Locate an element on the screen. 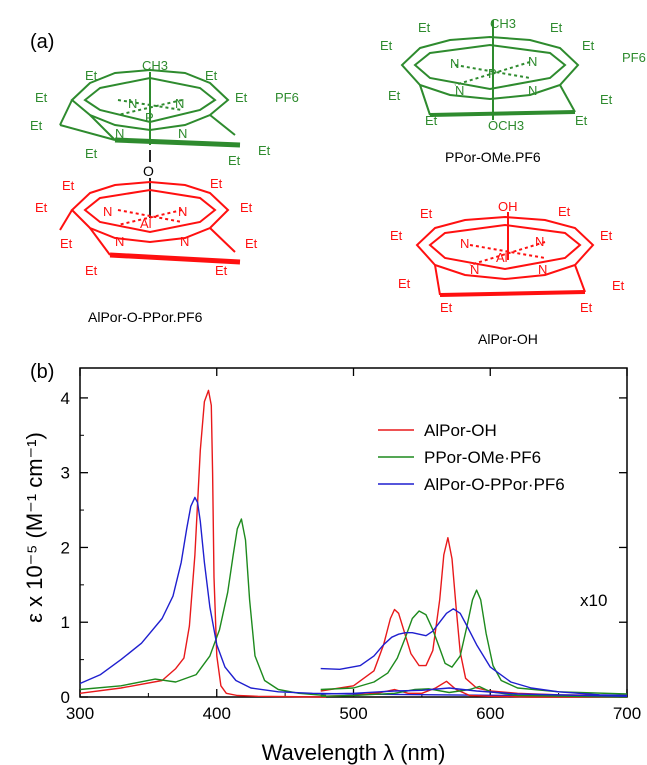 The width and height of the screenshot is (647, 765). porphyrin-al-bottom is located at coordinates (150, 222).